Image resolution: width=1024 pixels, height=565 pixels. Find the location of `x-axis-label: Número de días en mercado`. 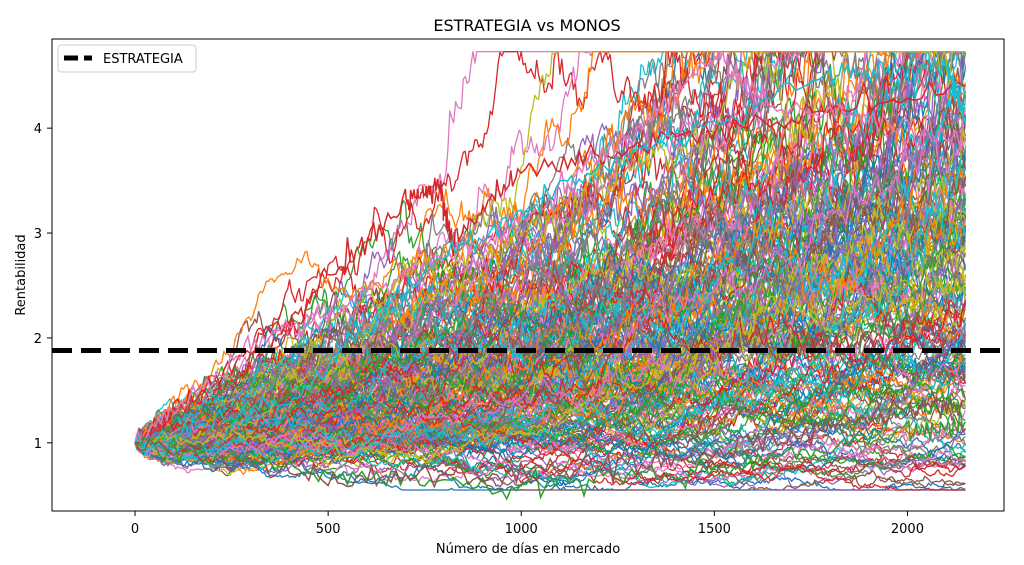

x-axis-label: Número de días en mercado is located at coordinates (528, 549).